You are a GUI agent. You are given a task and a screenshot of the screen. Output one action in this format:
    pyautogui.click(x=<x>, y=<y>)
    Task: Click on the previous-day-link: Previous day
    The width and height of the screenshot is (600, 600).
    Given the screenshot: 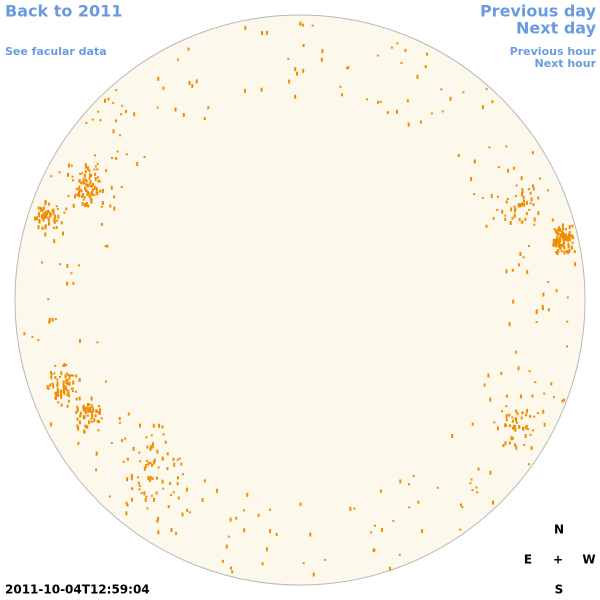 What is the action you would take?
    pyautogui.click(x=538, y=11)
    